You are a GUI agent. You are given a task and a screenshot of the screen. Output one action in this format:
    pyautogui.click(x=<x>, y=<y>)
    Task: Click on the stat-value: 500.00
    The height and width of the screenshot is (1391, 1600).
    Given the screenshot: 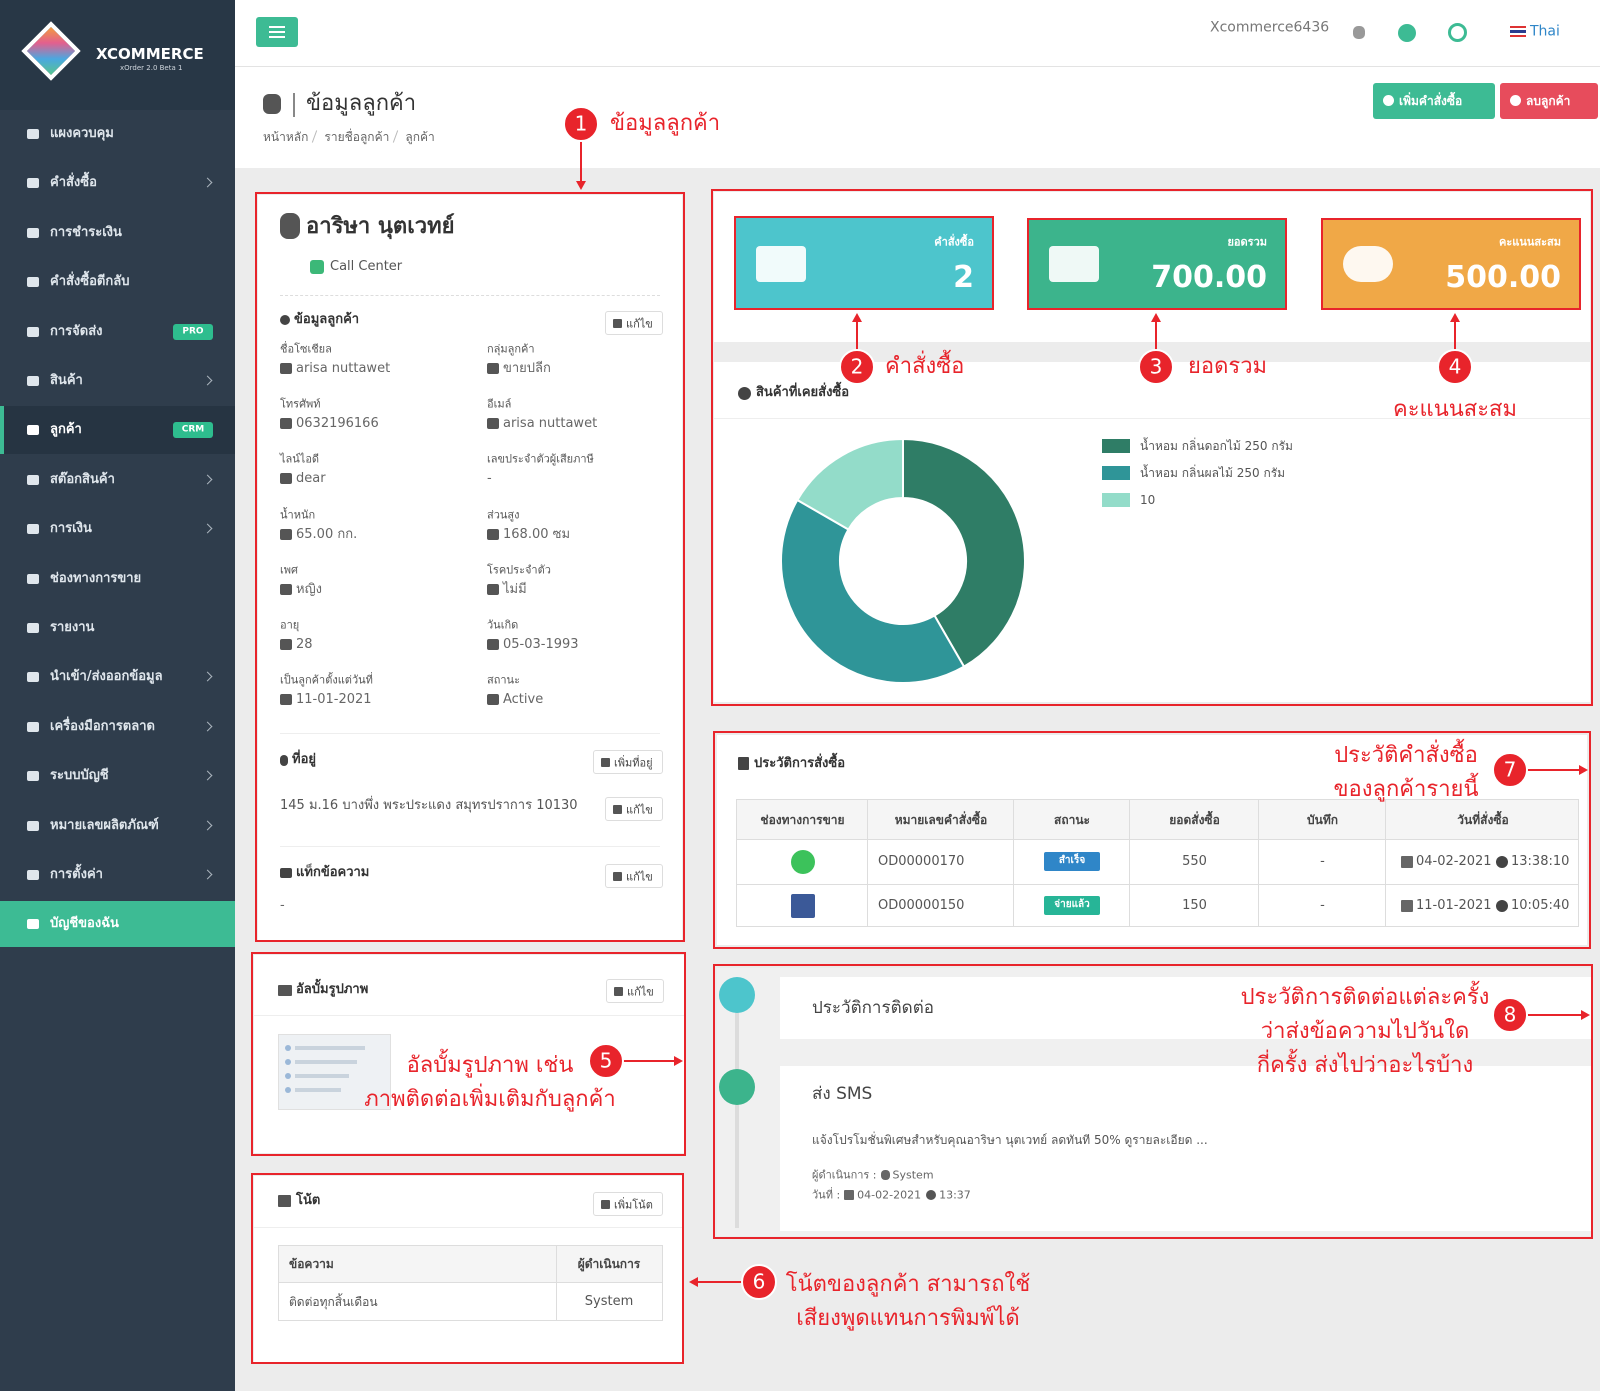 What is the action you would take?
    pyautogui.click(x=1503, y=277)
    